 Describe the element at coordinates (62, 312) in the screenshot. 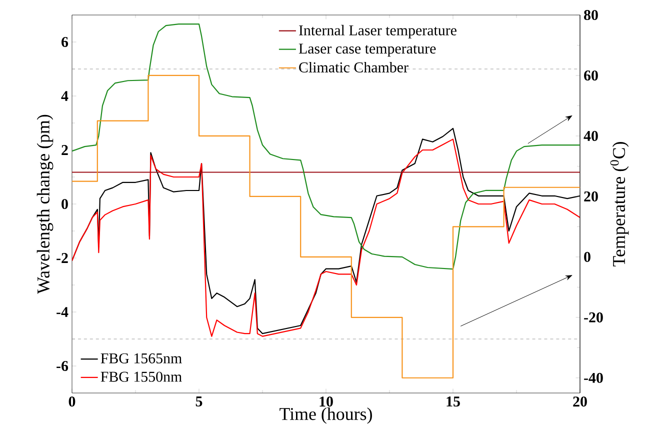

I see `y-tick-label: -4` at that location.